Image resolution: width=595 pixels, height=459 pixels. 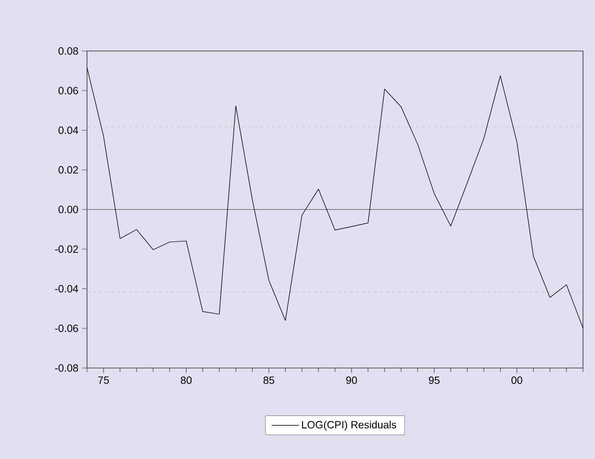 I want to click on x-tick-label: 80, so click(x=186, y=380).